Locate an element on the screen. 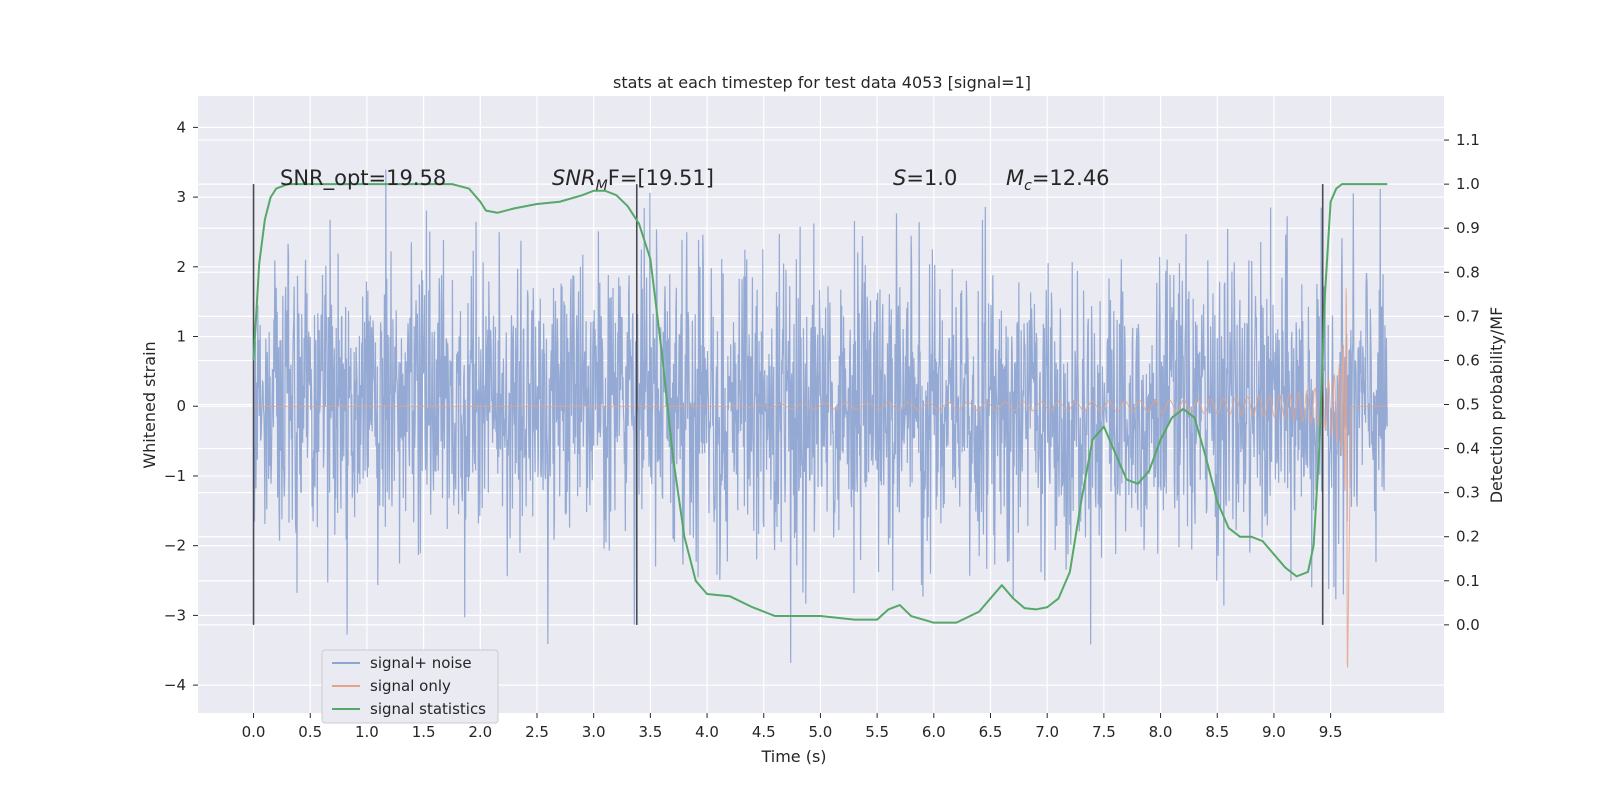  y-left-tick-label-4: 0 is located at coordinates (181, 406).